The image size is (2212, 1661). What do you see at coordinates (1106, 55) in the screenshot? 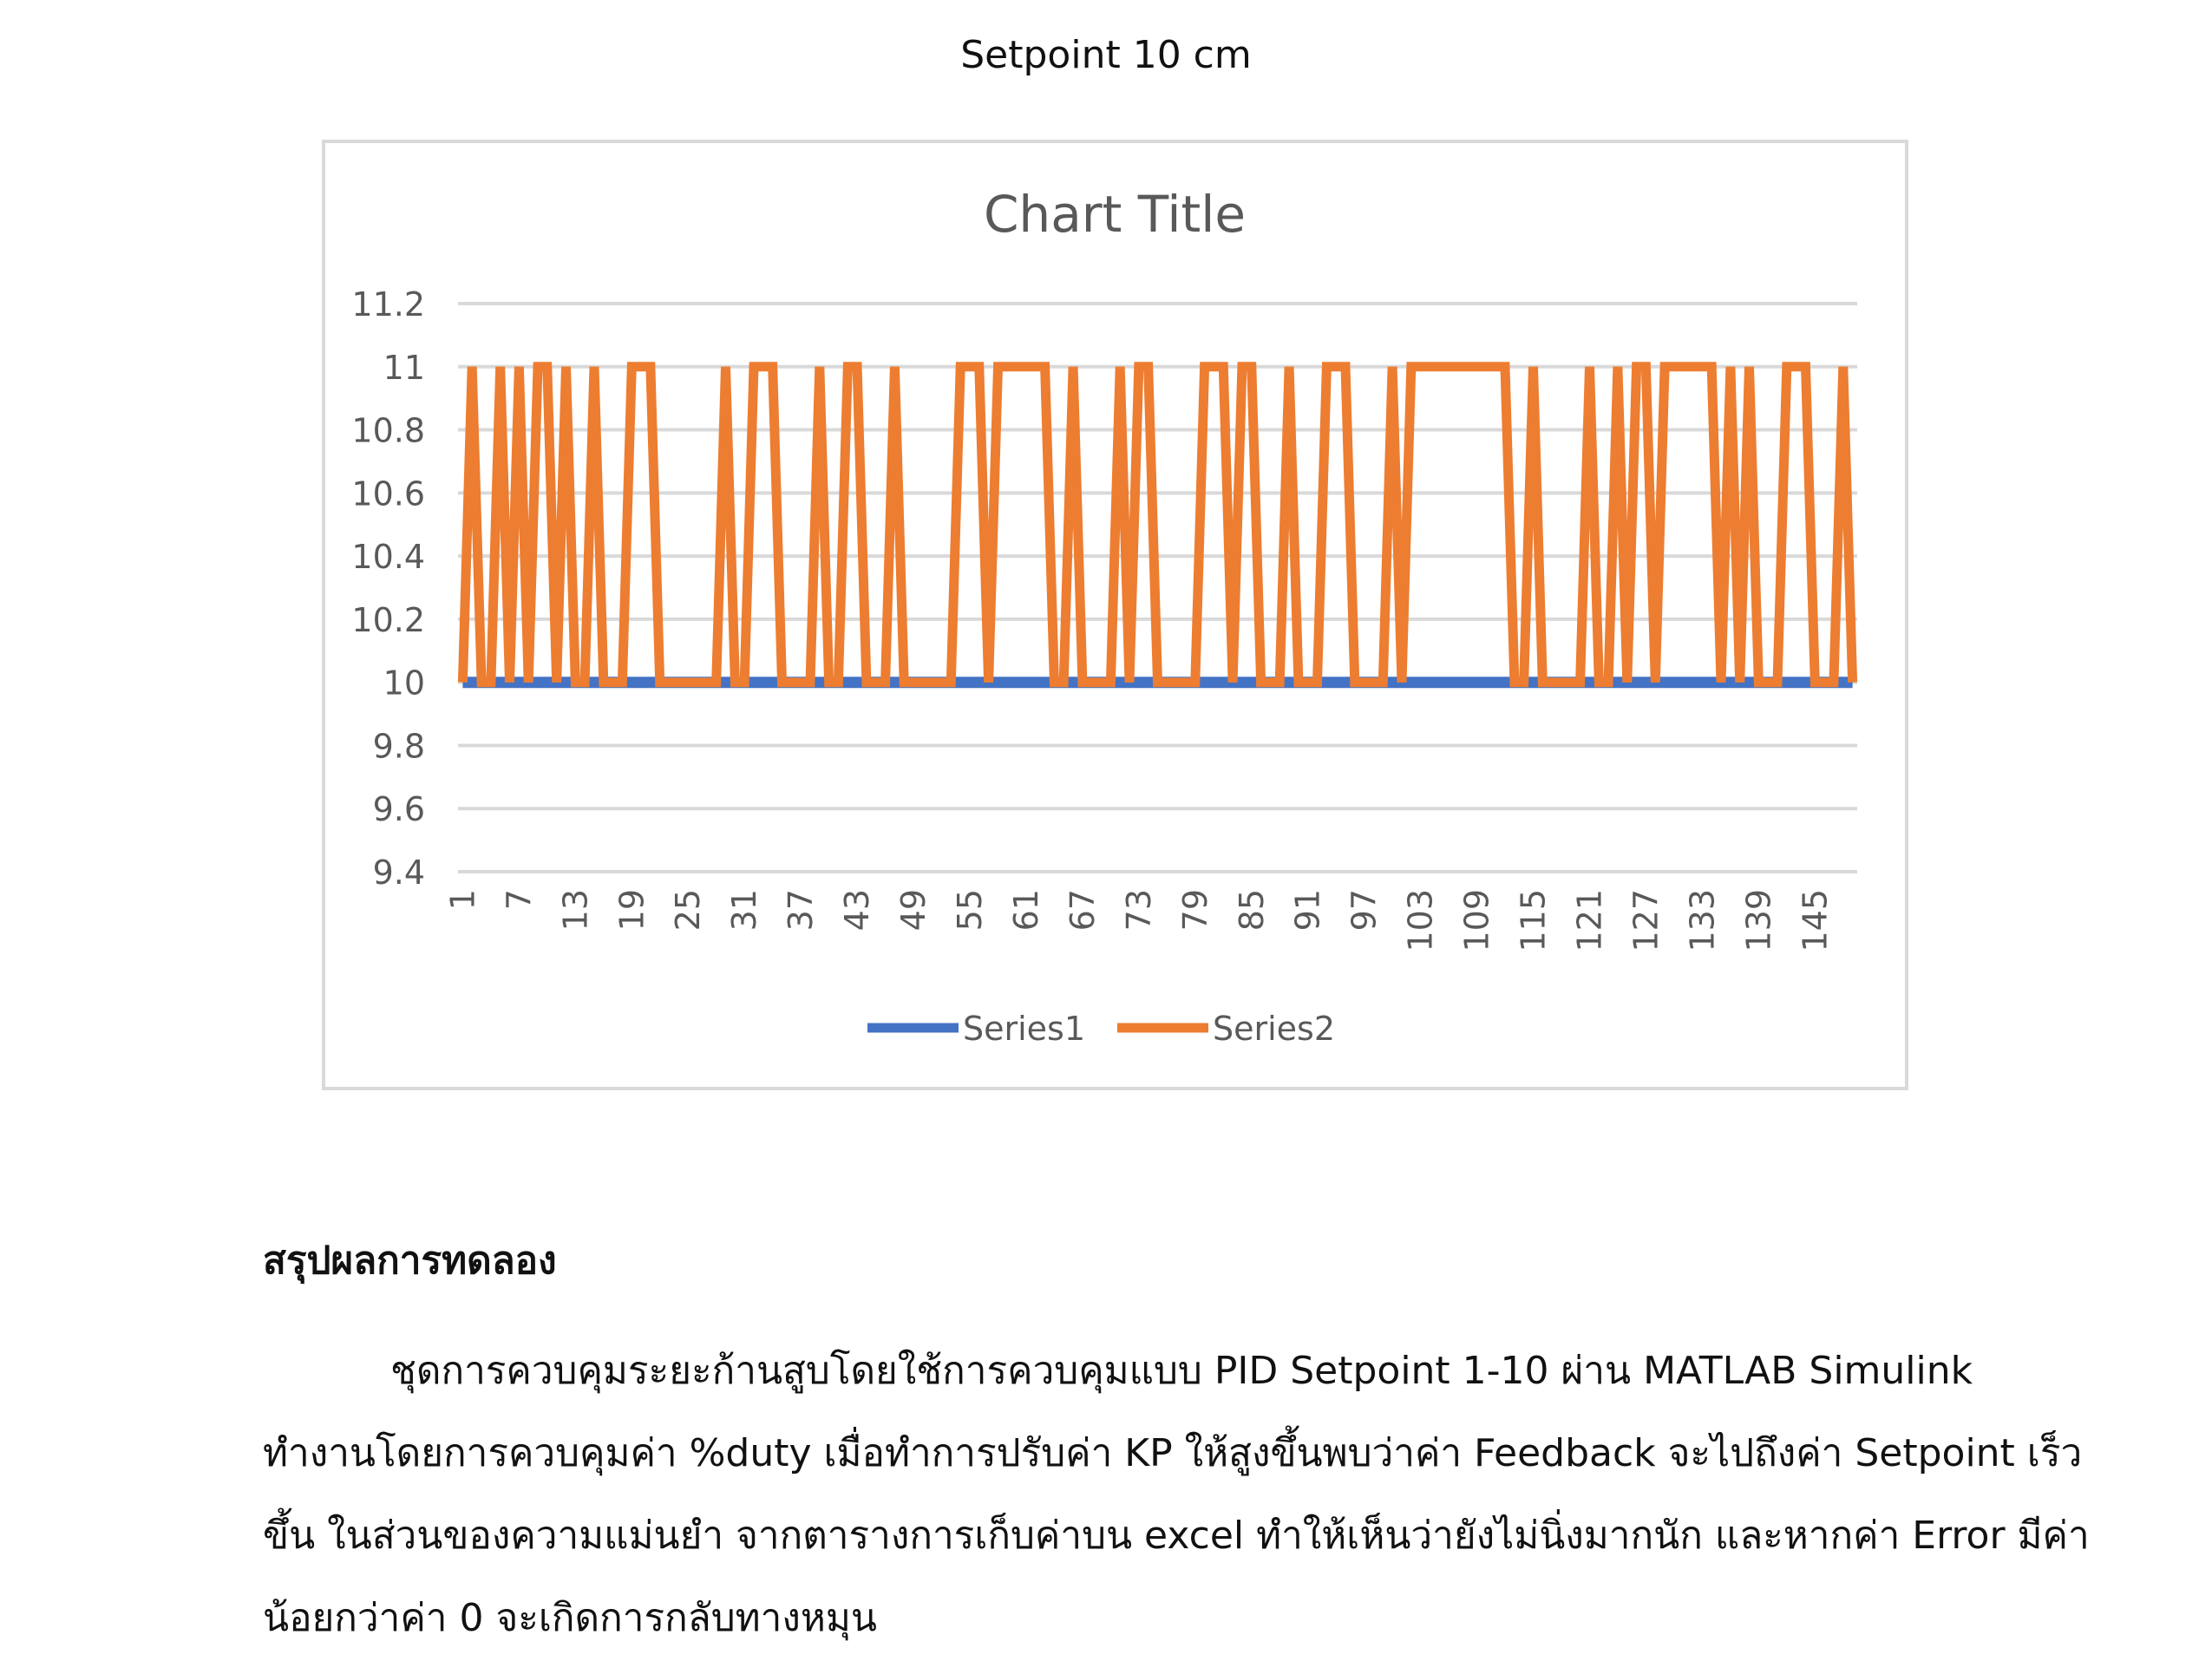
I see `figure-caption: Setpoint 10 cm` at bounding box center [1106, 55].